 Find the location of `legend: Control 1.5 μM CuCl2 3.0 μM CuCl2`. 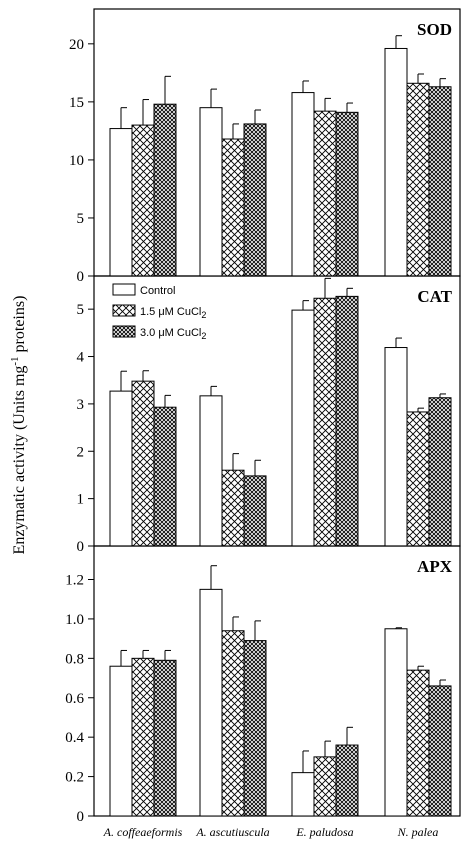

legend: Control 1.5 μM CuCl2 3.0 μM CuCl2 is located at coordinates (159, 312).